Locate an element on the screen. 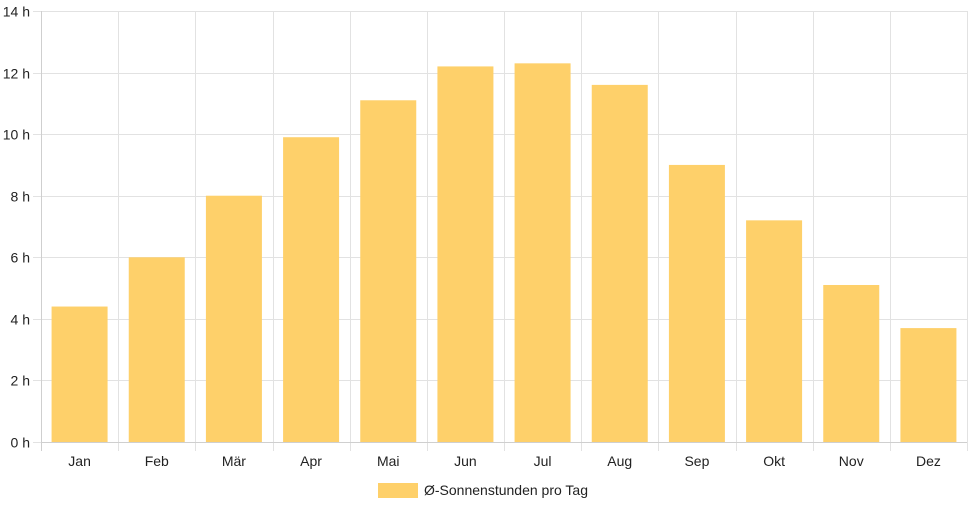 This screenshot has width=968, height=508. x-tick-label: Apr is located at coordinates (311, 461).